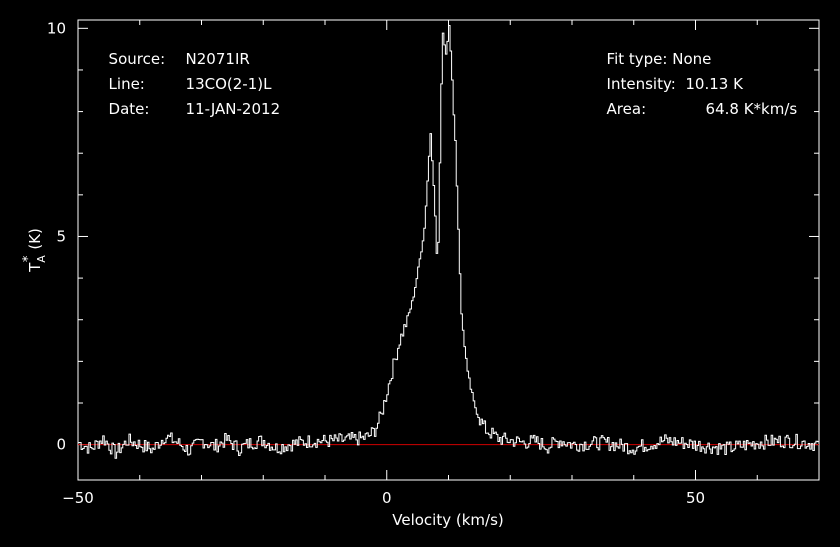  What do you see at coordinates (228, 84) in the screenshot?
I see `line-value: 13CO(2-1)L` at bounding box center [228, 84].